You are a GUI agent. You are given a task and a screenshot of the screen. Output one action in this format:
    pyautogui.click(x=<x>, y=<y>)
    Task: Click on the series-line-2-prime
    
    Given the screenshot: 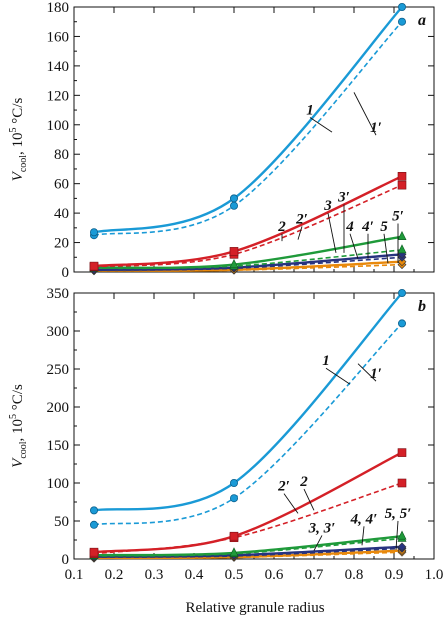 What is the action you would take?
    pyautogui.click(x=248, y=226)
    